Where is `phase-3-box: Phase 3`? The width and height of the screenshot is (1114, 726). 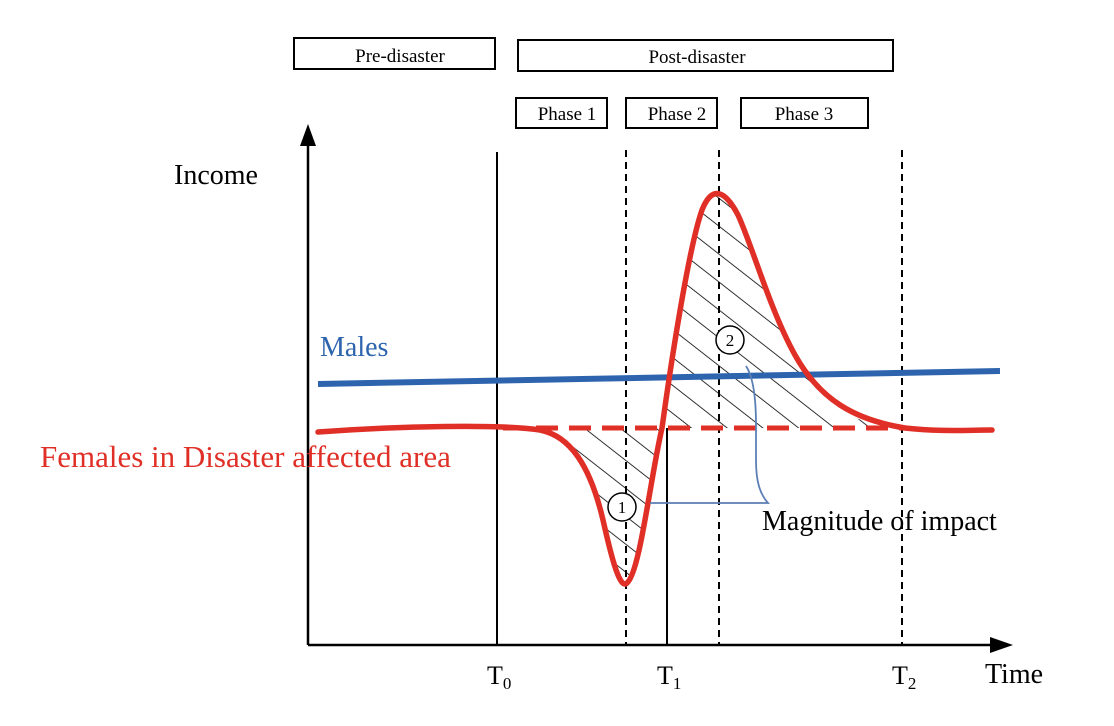
phase-3-box: Phase 3 is located at coordinates (804, 113).